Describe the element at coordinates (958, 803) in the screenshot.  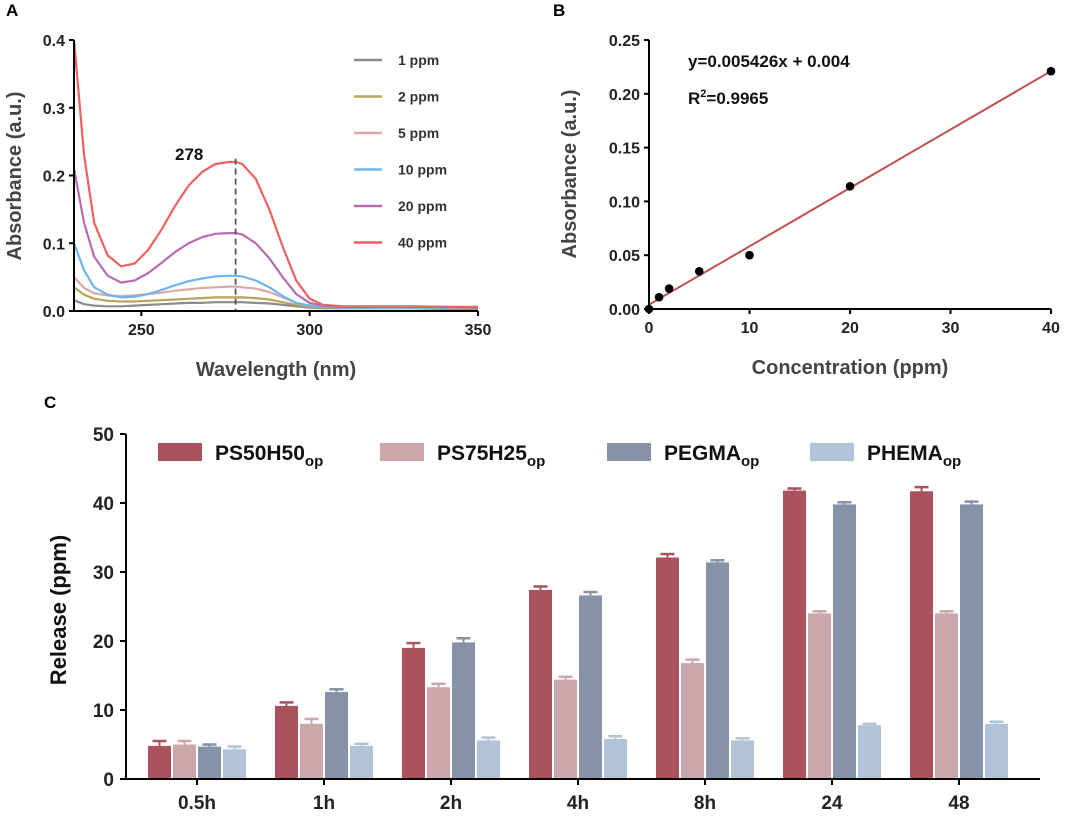
I see `panel-c-x-tick-label: 48` at that location.